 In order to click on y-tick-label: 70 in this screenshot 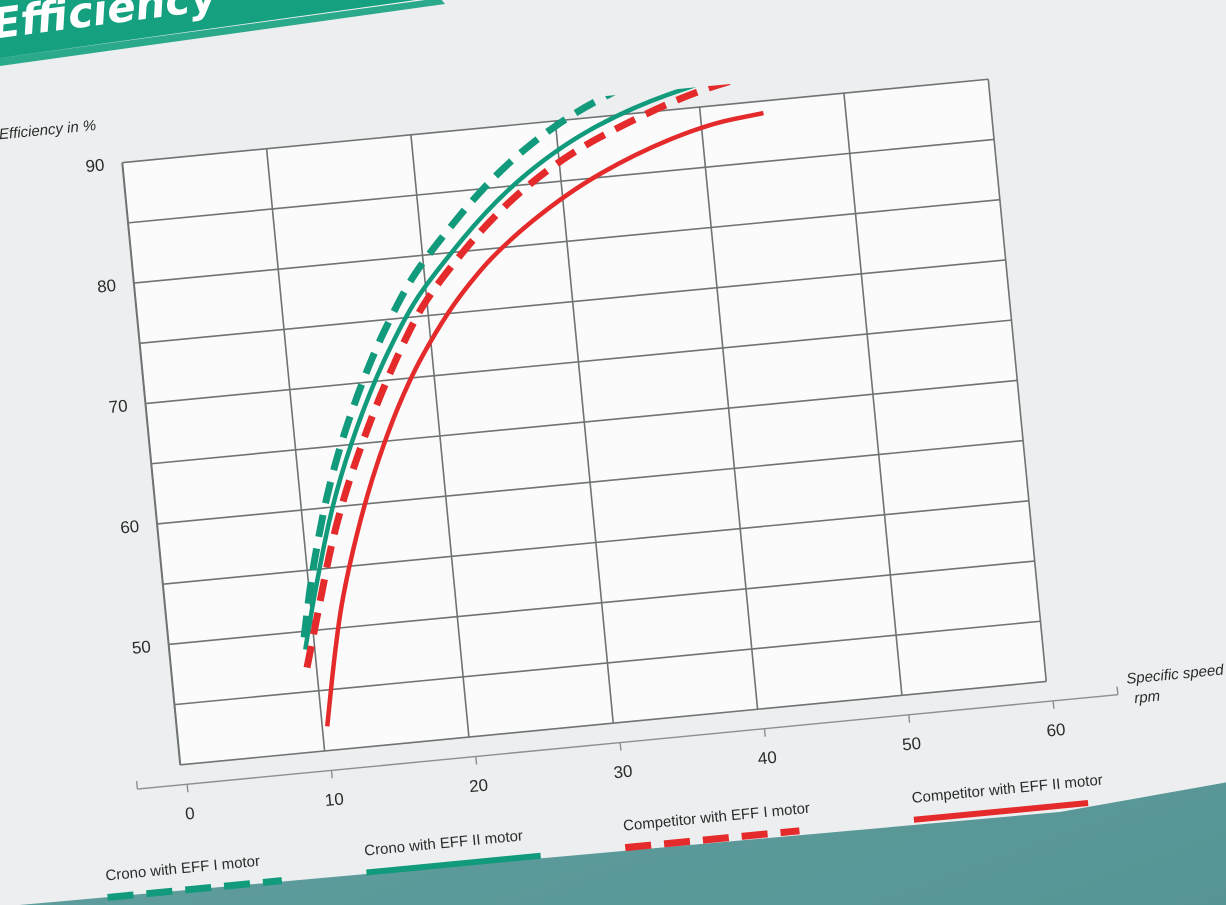, I will do `click(118, 406)`.